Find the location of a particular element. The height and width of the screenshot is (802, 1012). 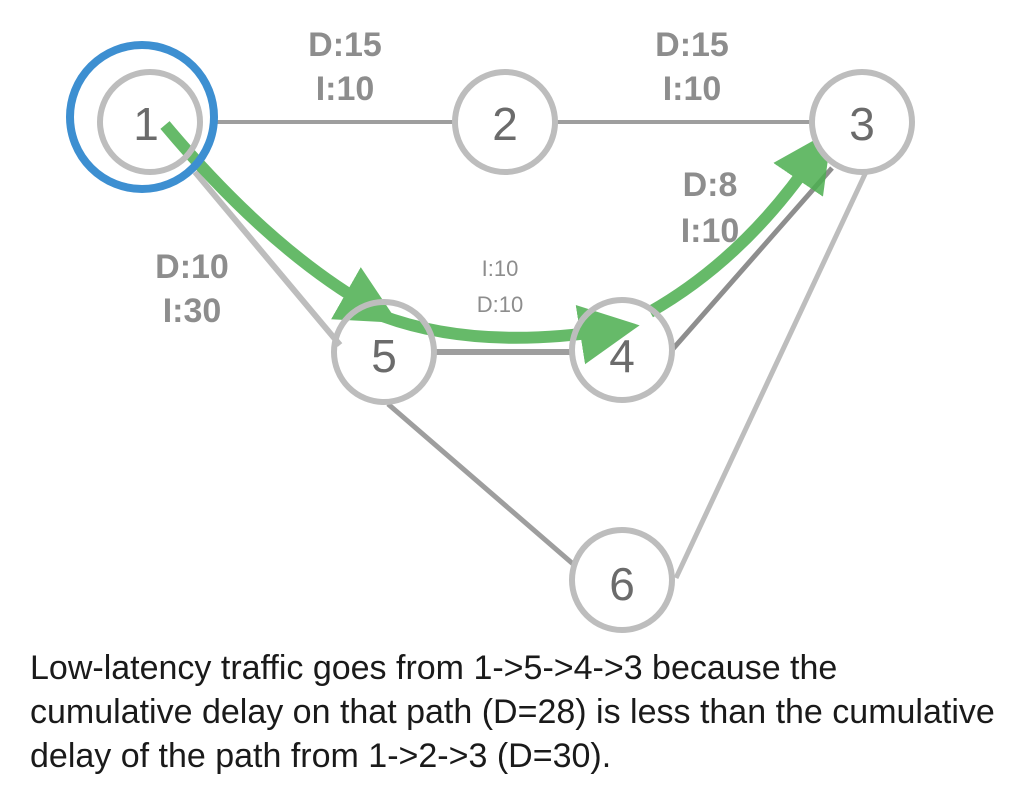

node-5-label: 5 is located at coordinates (384, 356).